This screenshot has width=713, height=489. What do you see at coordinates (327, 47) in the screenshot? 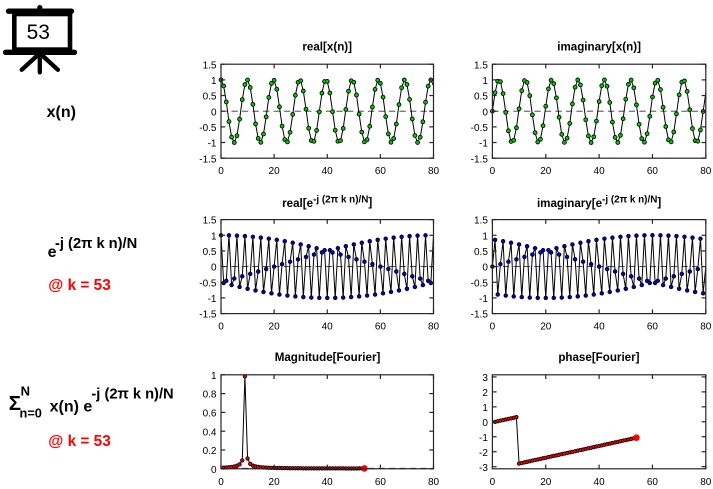
I see `svg-text: real[x(n)]` at bounding box center [327, 47].